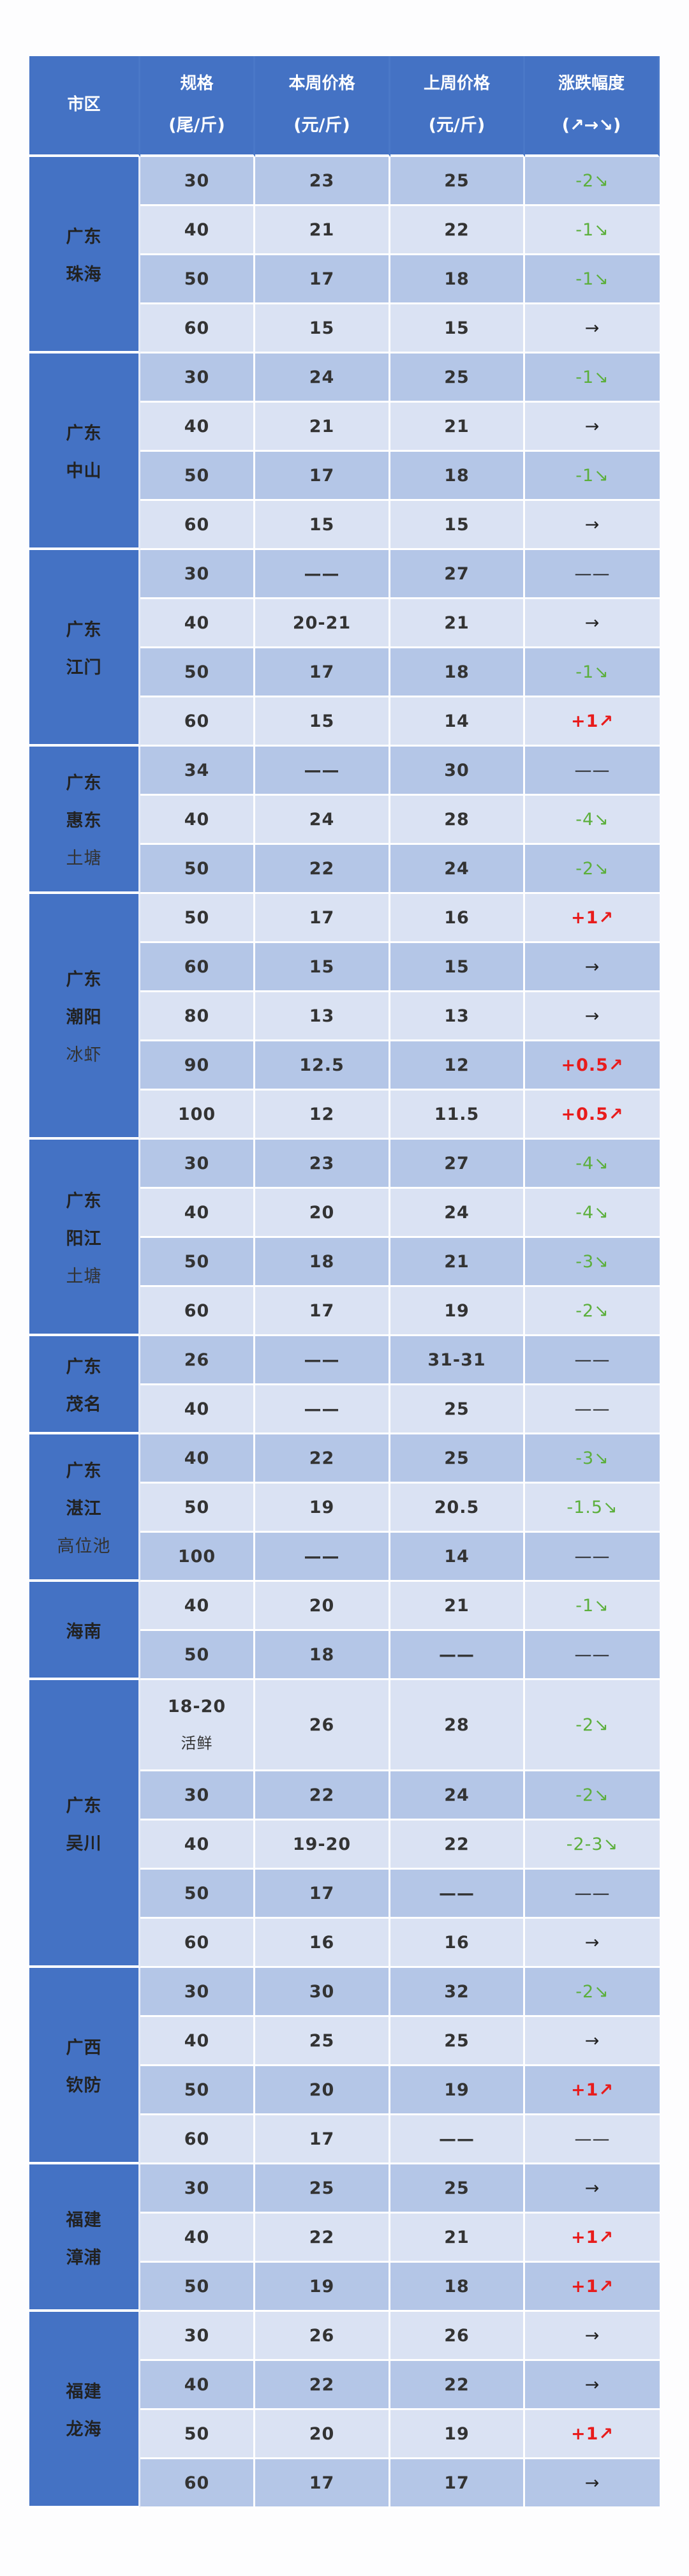  Describe the element at coordinates (322, 2189) in the screenshot. I see `this-week-price: 25` at that location.